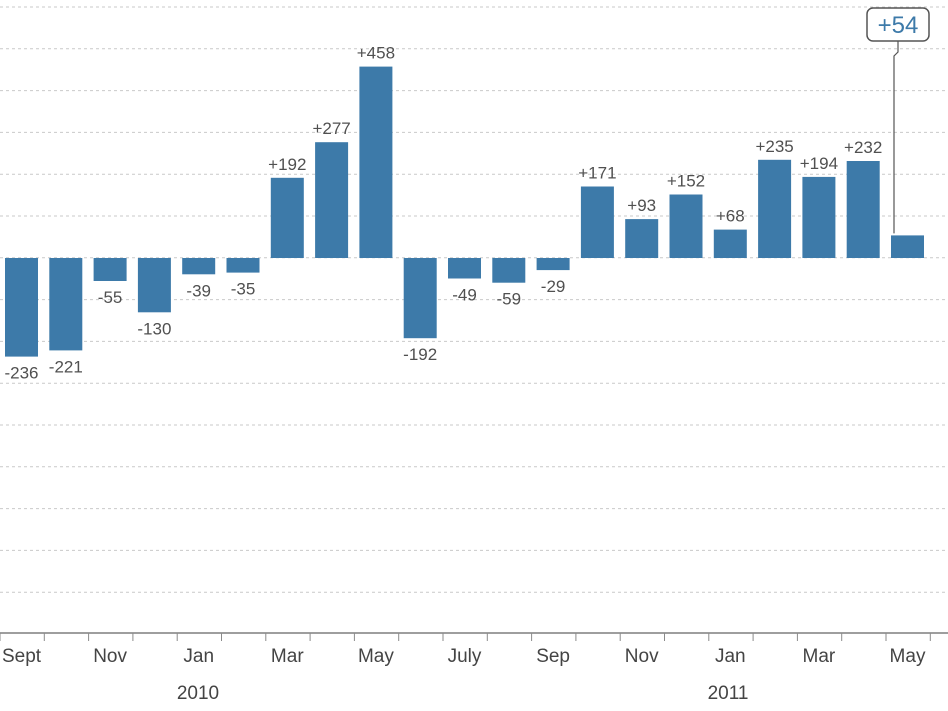 Image resolution: width=948 pixels, height=711 pixels. I want to click on month-tick-label: Sep, so click(553, 656).